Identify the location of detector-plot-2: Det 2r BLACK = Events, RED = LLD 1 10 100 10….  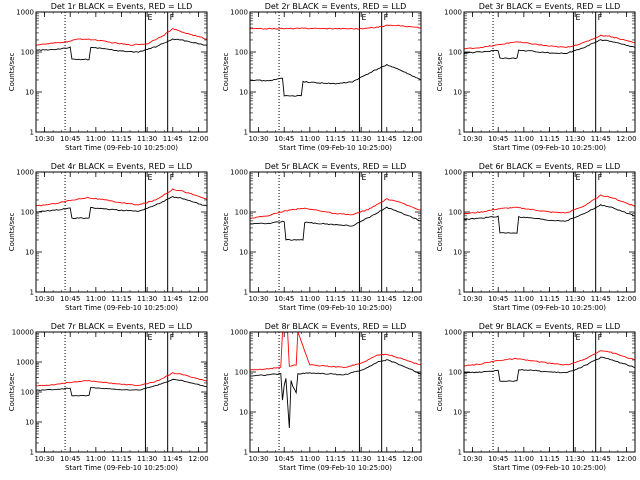
(322, 77).